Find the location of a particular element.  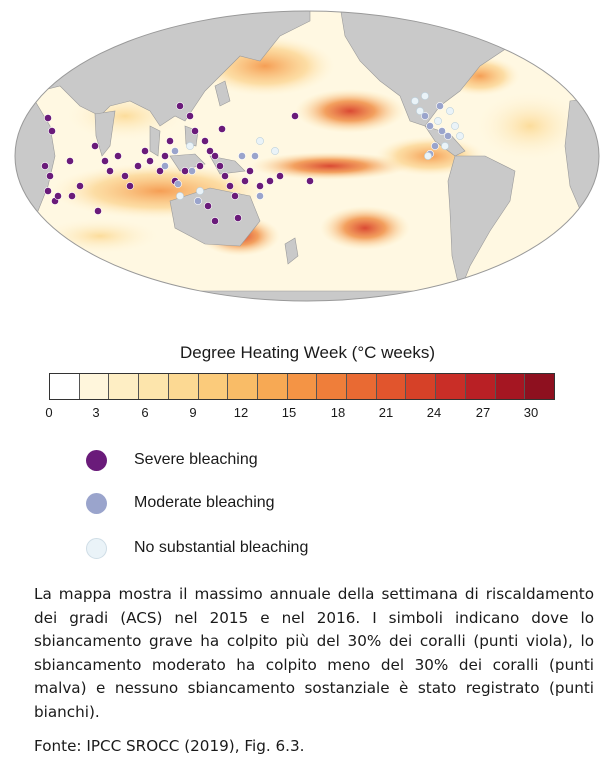

scale-tick-label: 30 is located at coordinates (531, 412).